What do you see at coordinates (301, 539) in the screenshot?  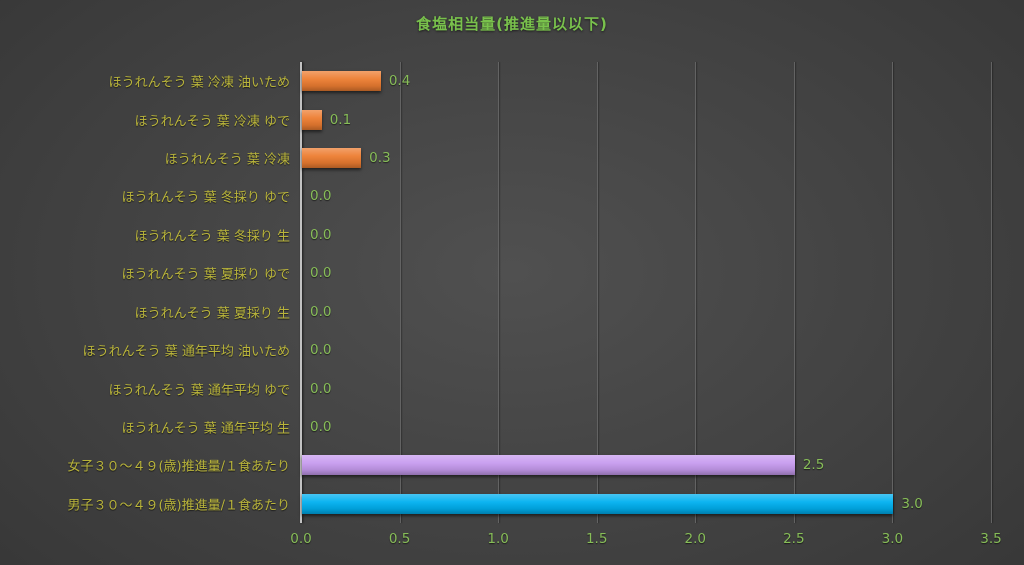 I see `x-tick-label: 0.0` at bounding box center [301, 539].